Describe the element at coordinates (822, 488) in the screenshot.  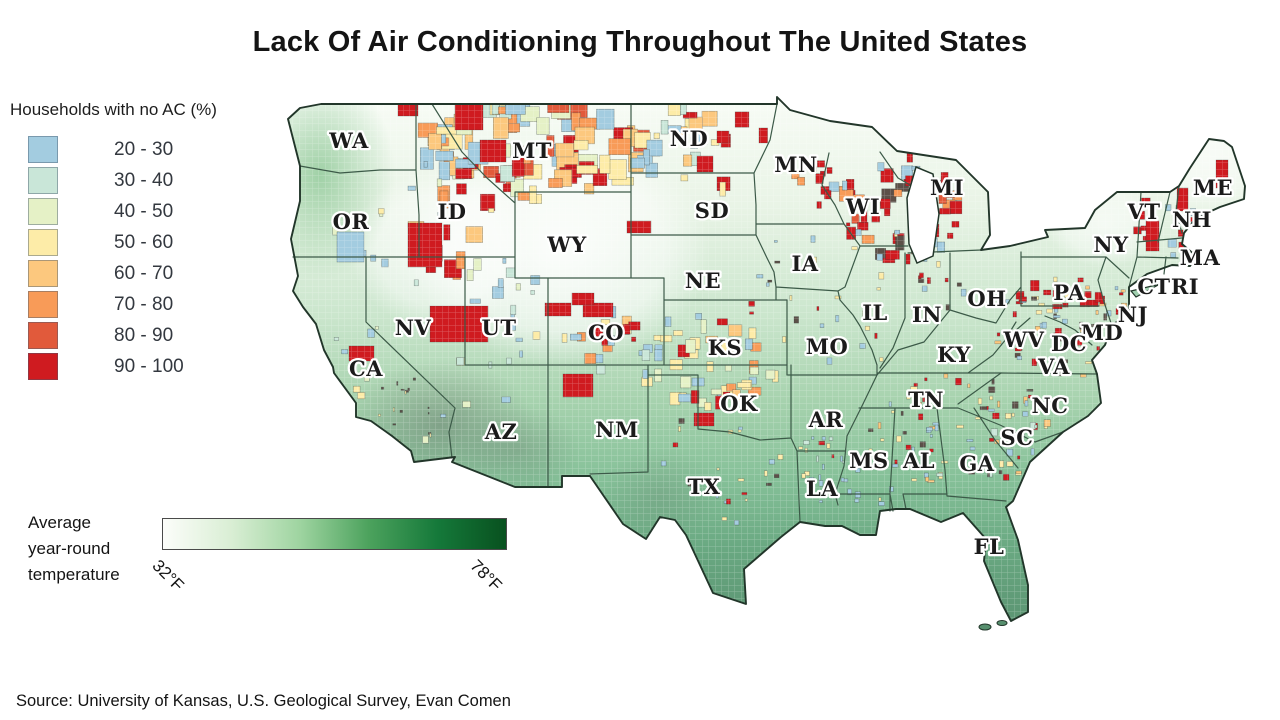
I see `state-label-la: LA` at that location.